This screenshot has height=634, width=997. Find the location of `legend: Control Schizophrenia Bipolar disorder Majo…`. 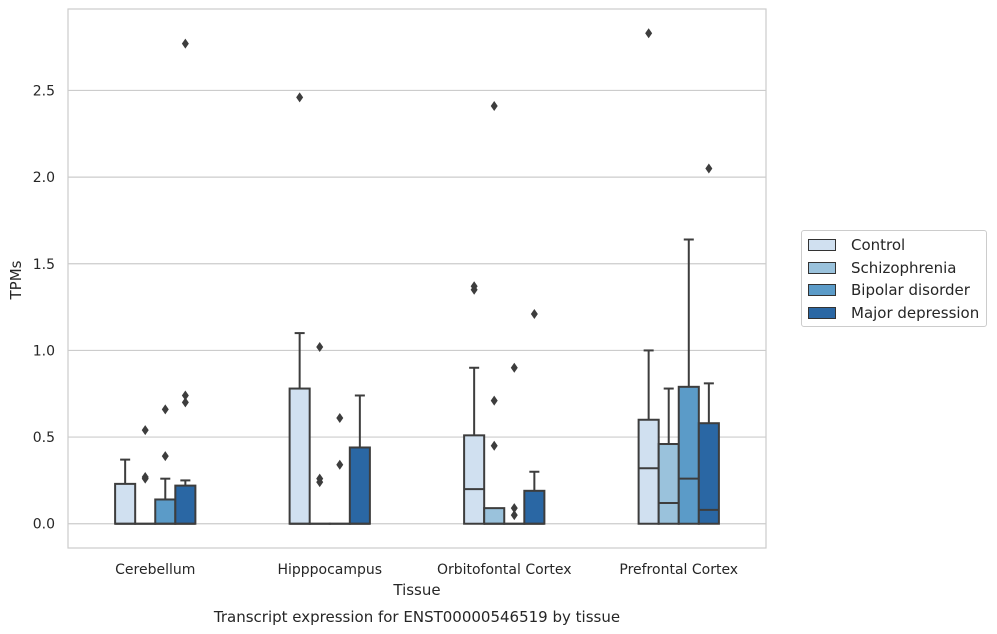

legend: Control Schizophrenia Bipolar disorder Majo… is located at coordinates (894, 278).